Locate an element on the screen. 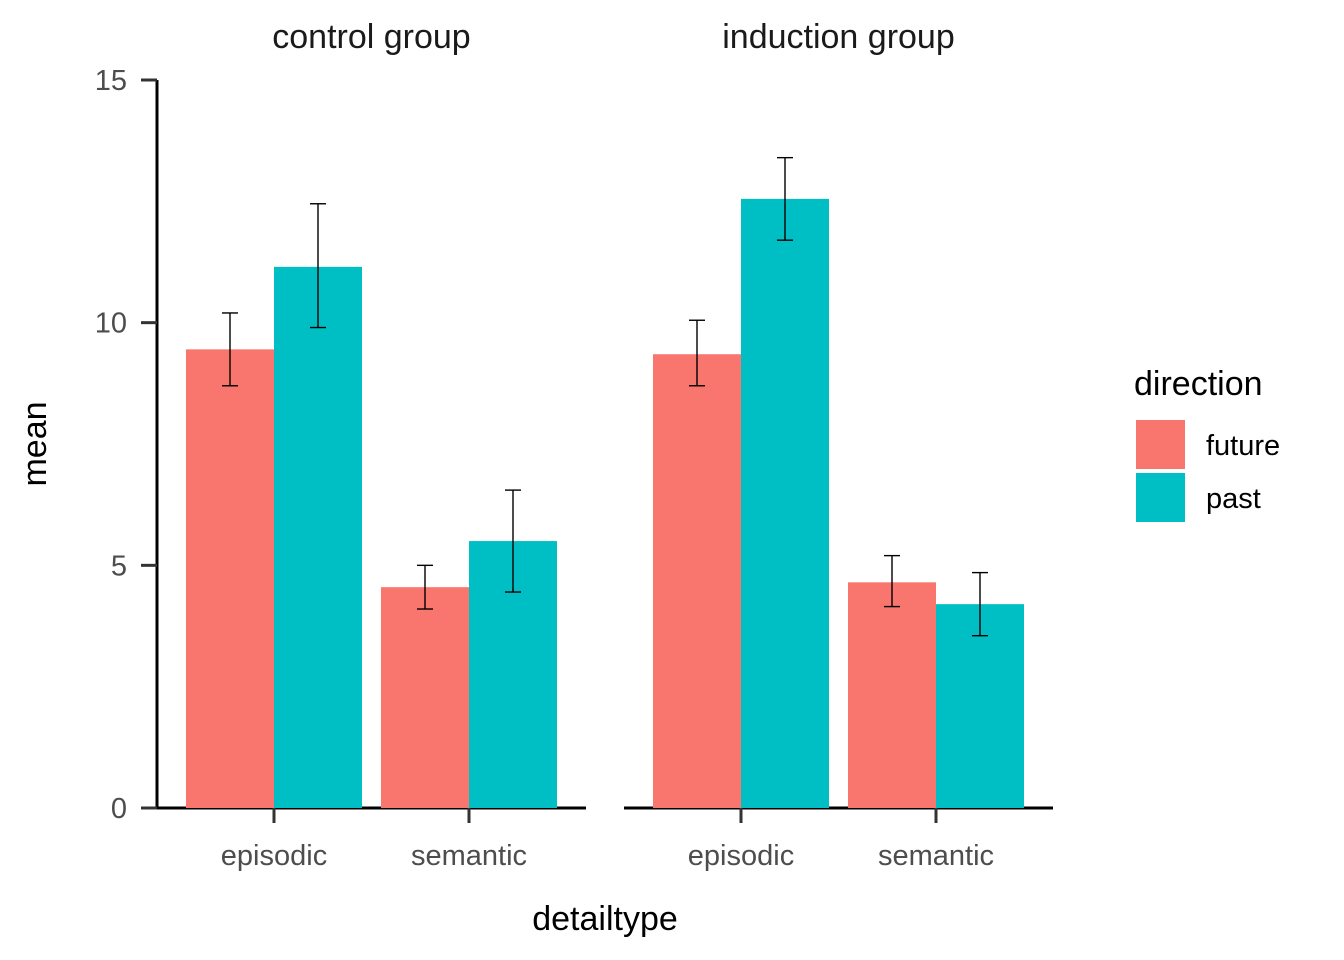 The width and height of the screenshot is (1344, 960). facet-label-control-group: control group is located at coordinates (371, 37).